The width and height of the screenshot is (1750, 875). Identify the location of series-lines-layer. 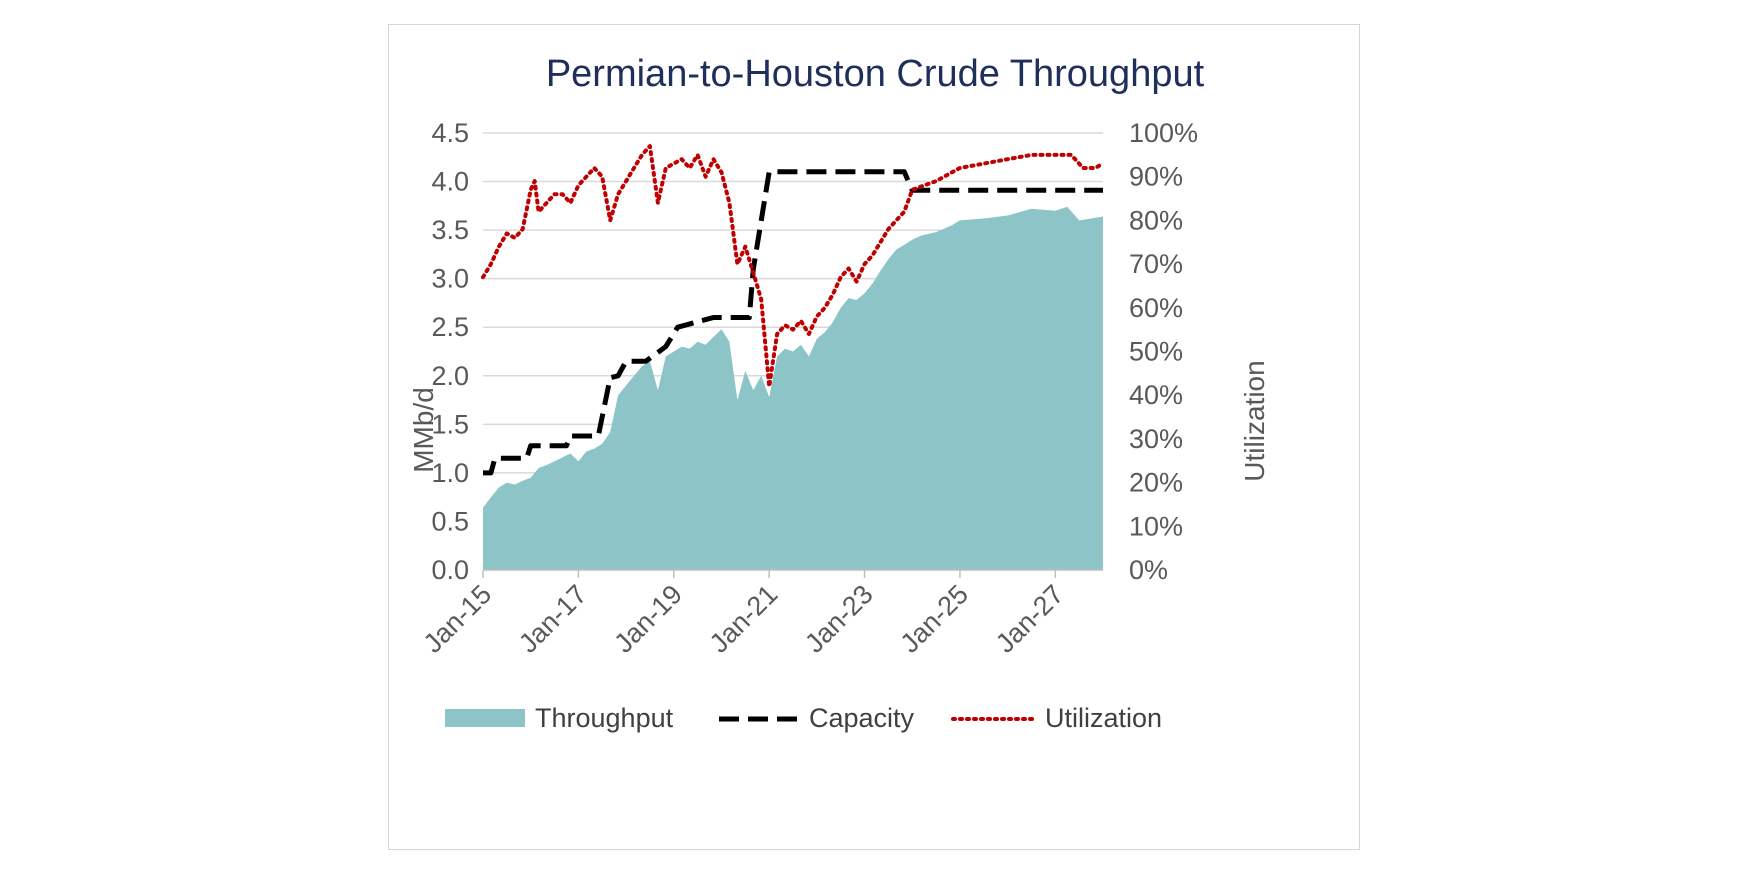
(793, 310).